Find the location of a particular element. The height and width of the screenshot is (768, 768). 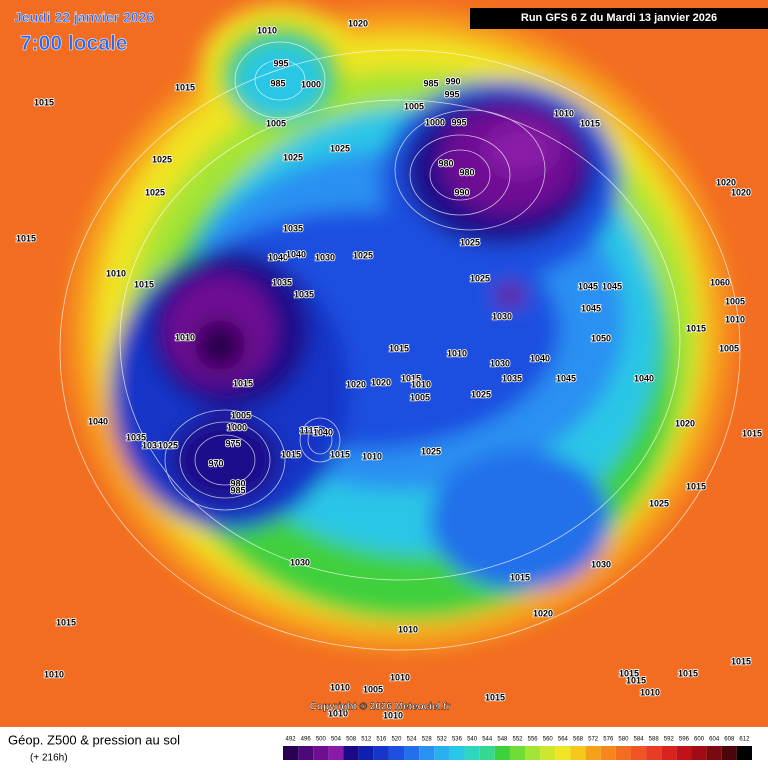

run-box is located at coordinates (619, 18).